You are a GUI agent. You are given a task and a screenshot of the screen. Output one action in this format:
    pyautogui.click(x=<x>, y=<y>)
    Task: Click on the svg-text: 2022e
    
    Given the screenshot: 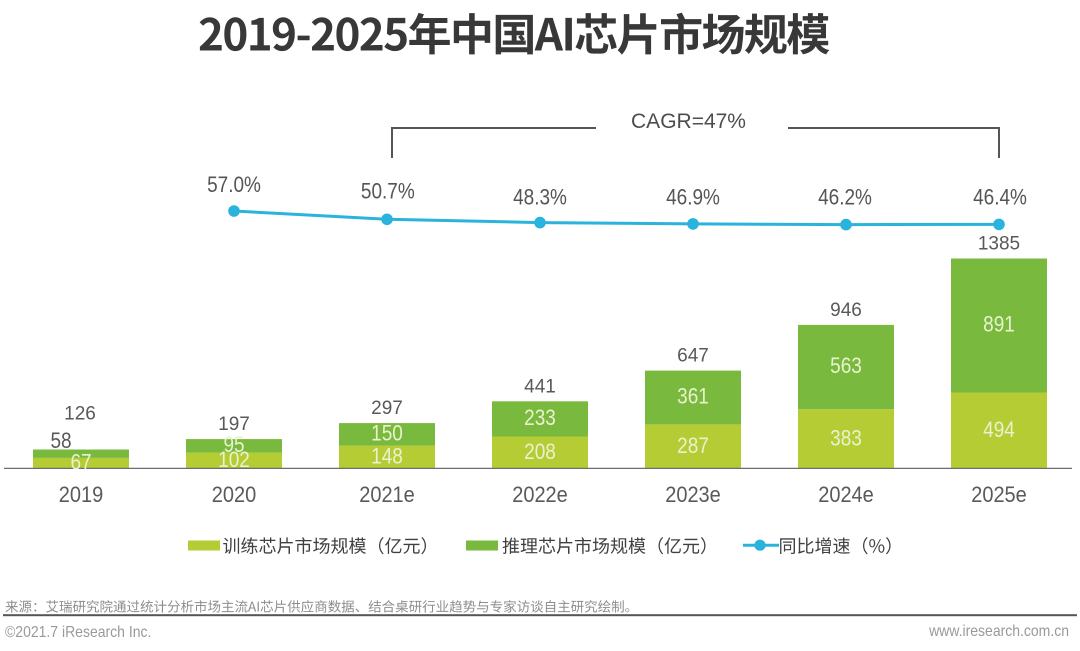 What is the action you would take?
    pyautogui.click(x=540, y=494)
    